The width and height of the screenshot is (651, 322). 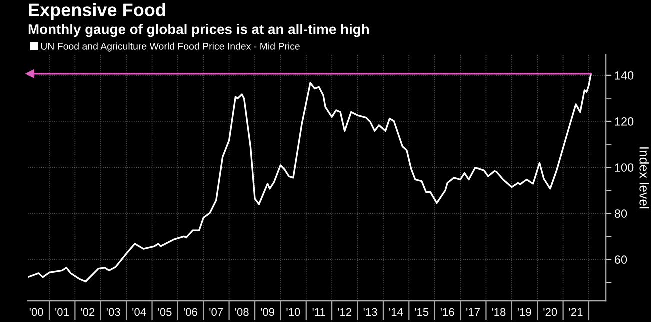 What do you see at coordinates (88, 312) in the screenshot?
I see `x-tick-label: '02` at bounding box center [88, 312].